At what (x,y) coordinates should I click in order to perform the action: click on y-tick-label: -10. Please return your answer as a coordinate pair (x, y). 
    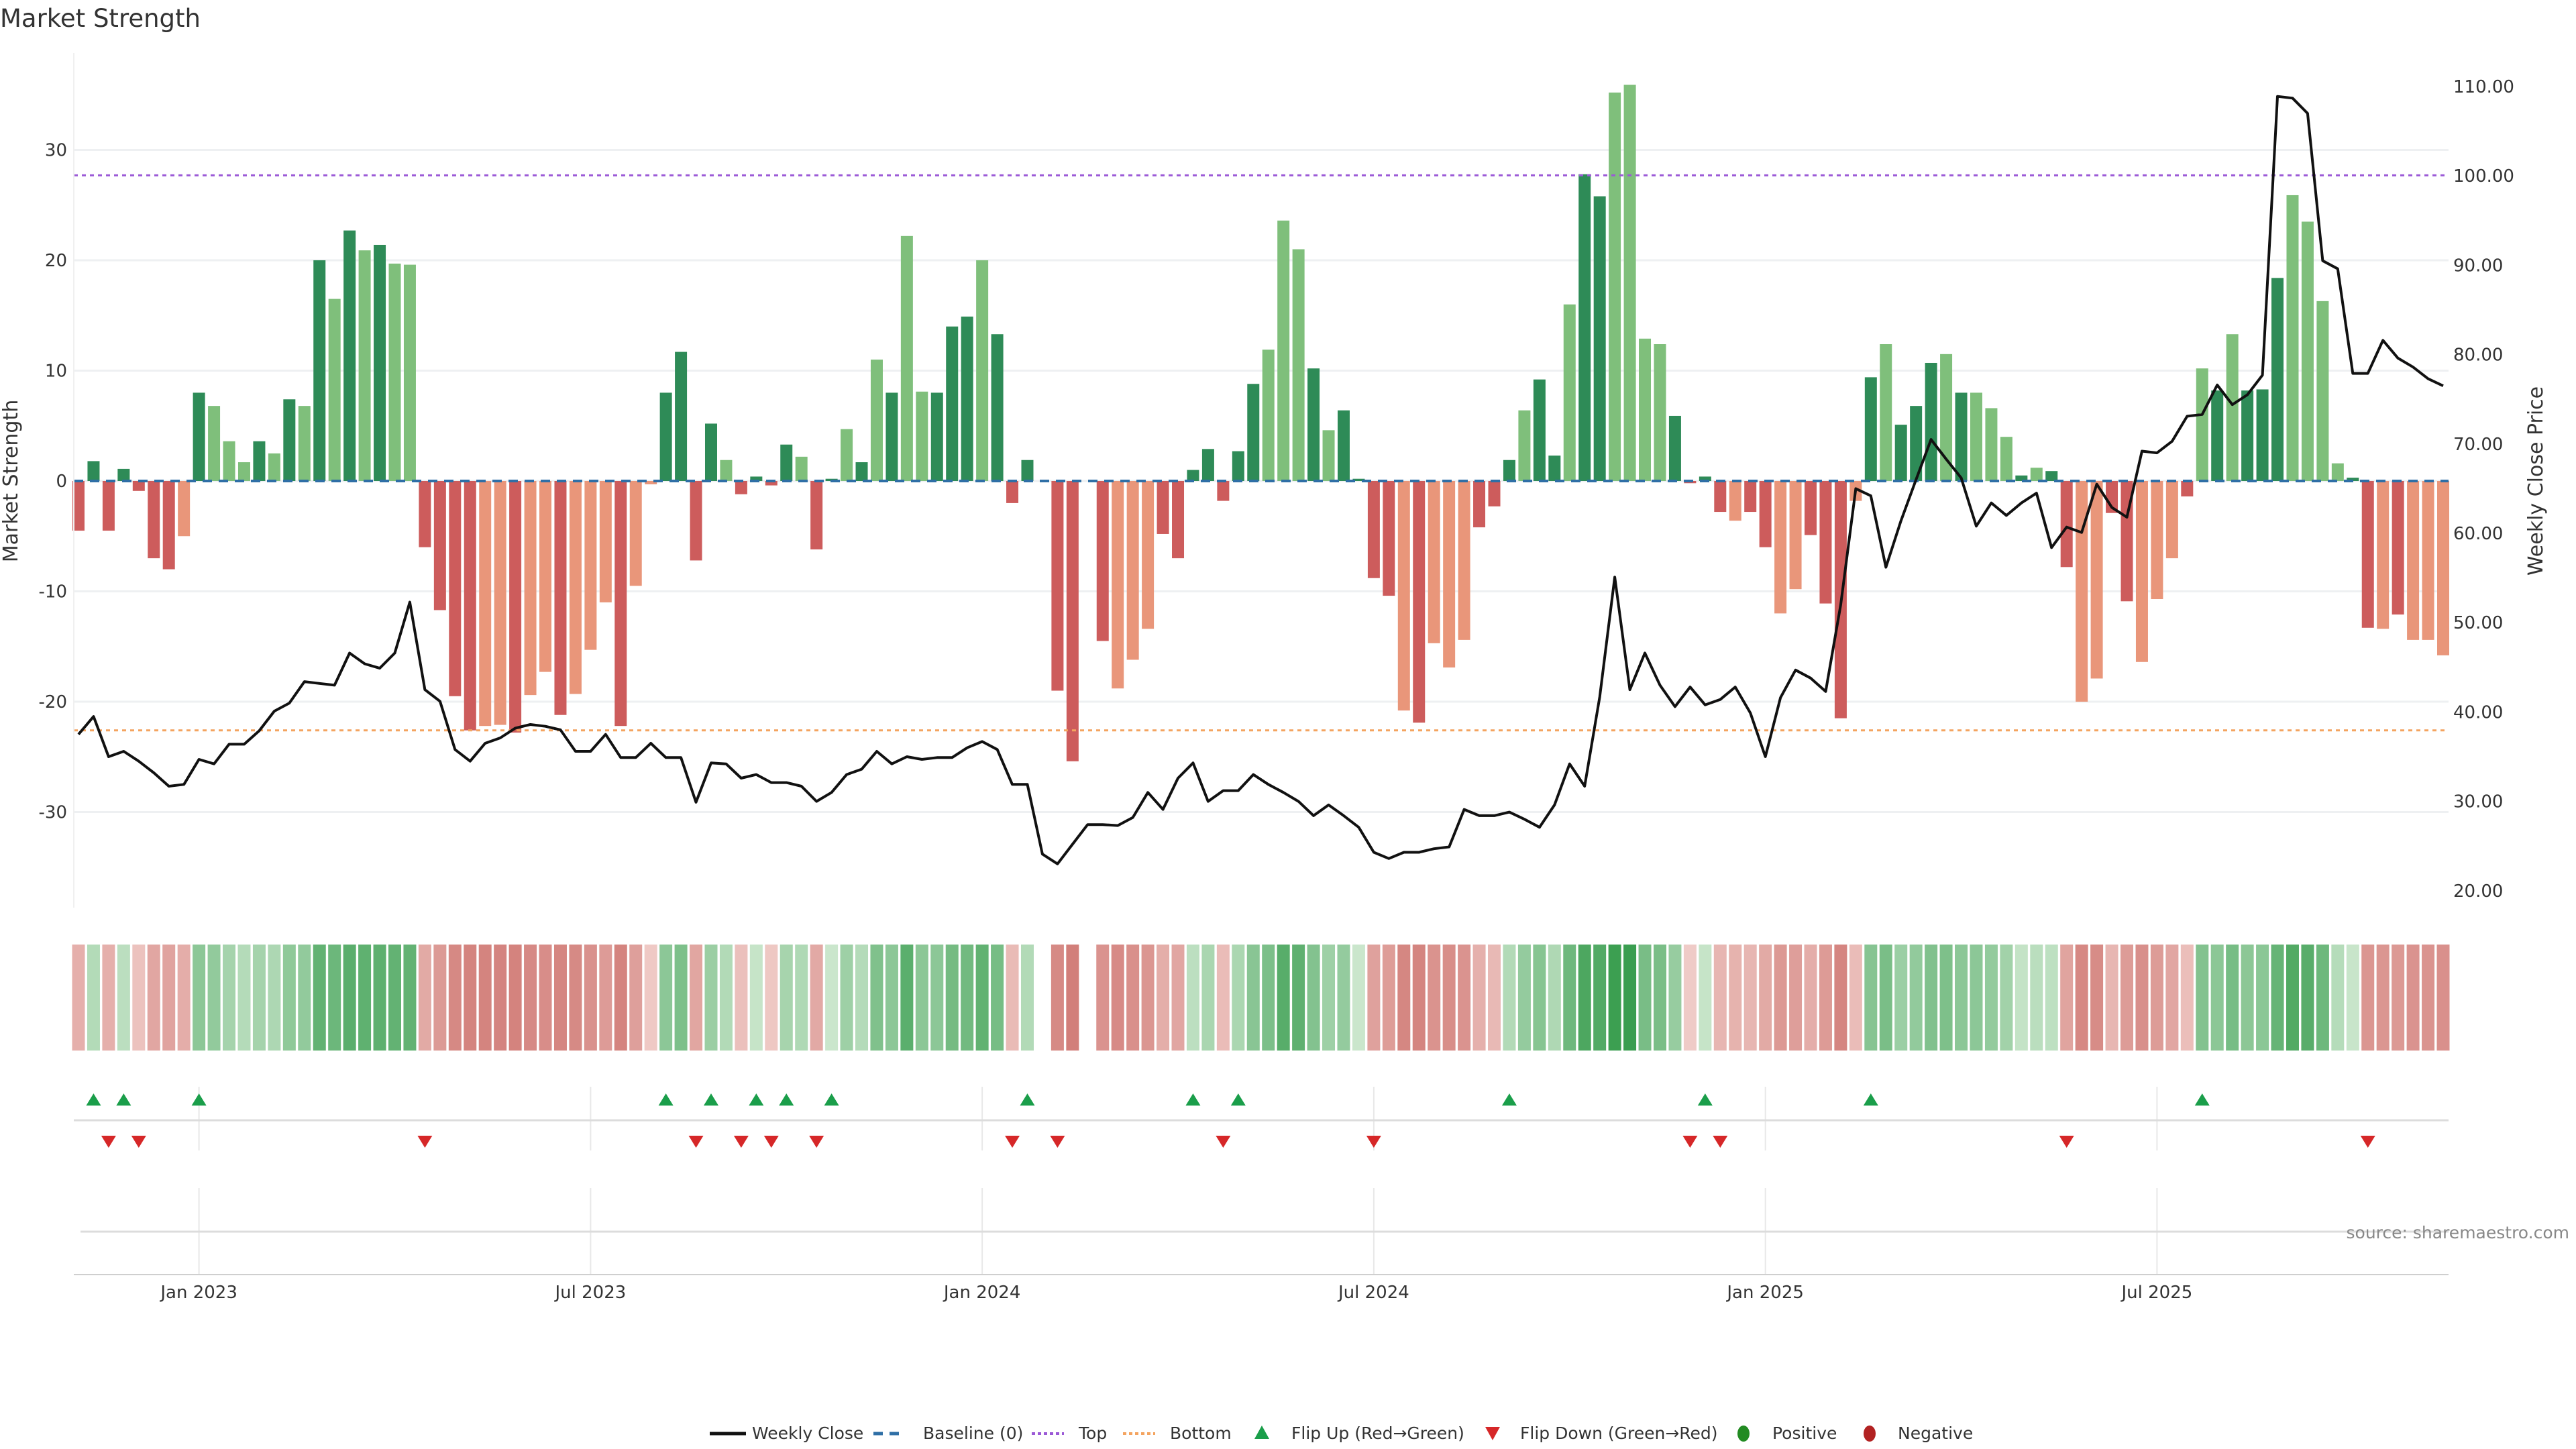
    Looking at the image, I should click on (53, 592).